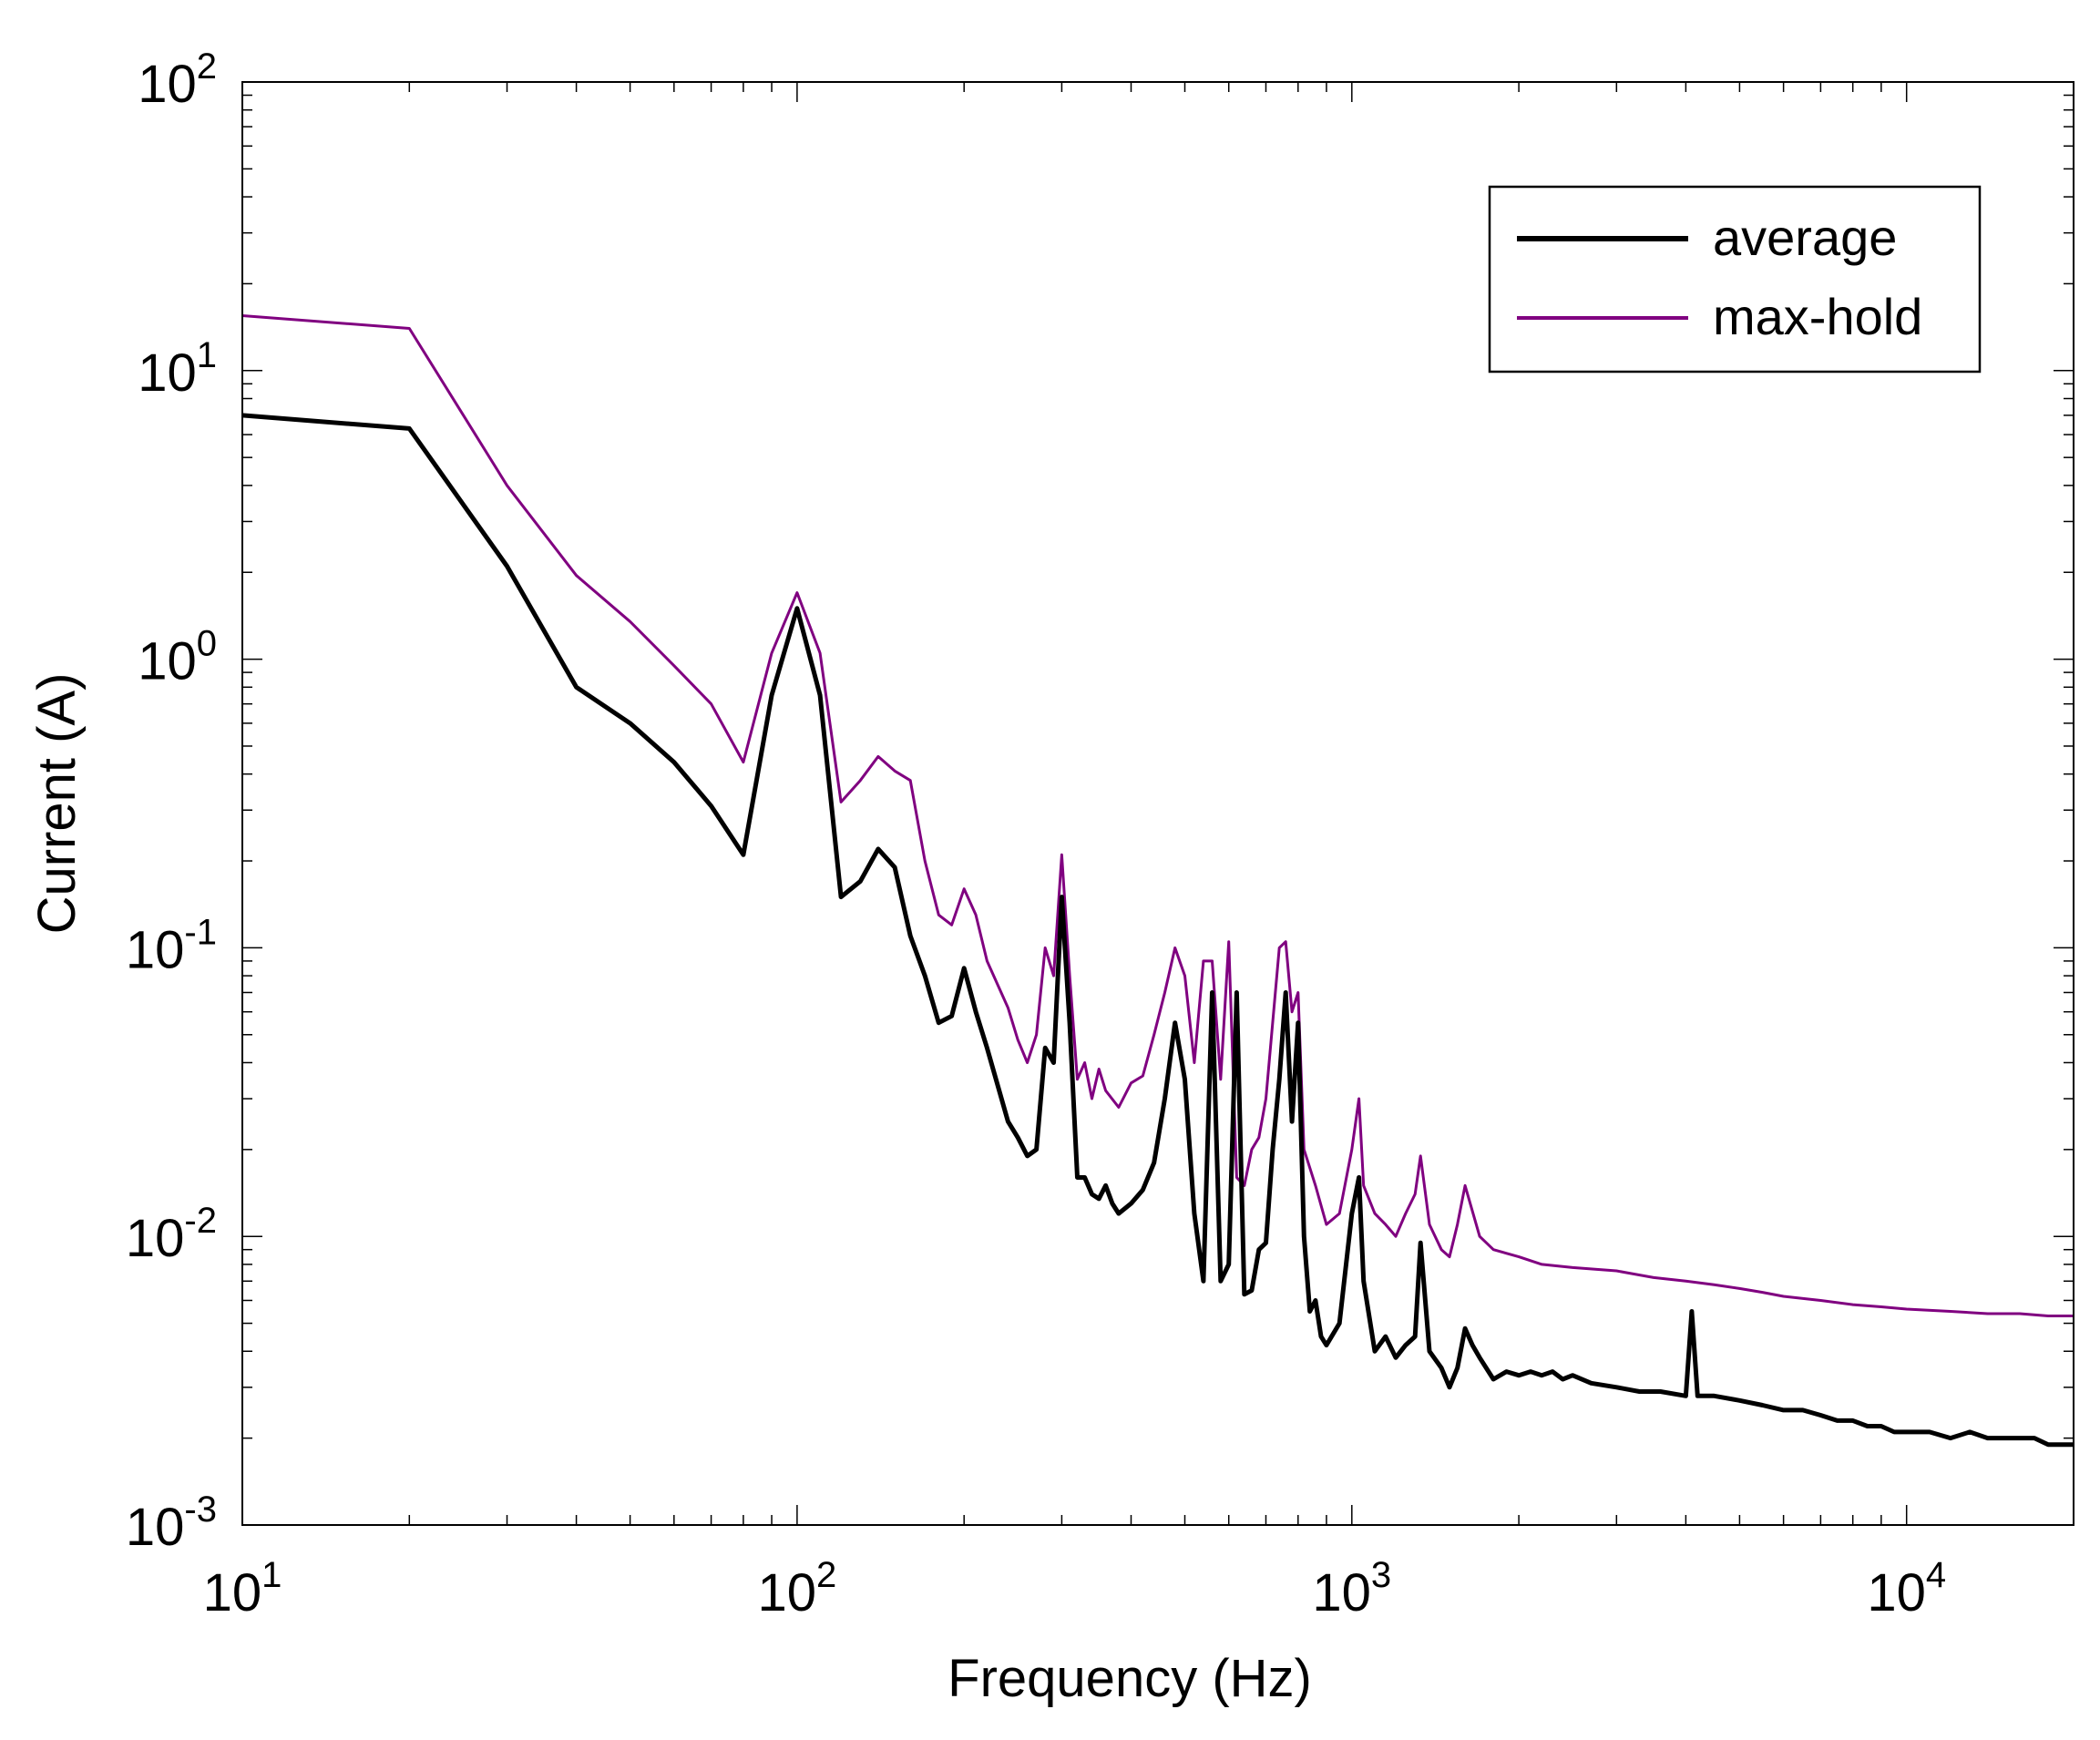 The width and height of the screenshot is (2100, 1740). What do you see at coordinates (171, 1523) in the screenshot?
I see `y-tick-label: 10⁻³` at bounding box center [171, 1523].